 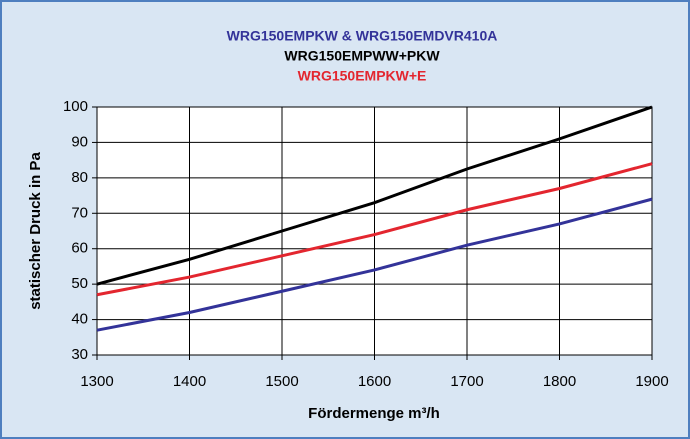 What do you see at coordinates (362, 56) in the screenshot?
I see `legend-entry: WRG150EMPWW+PKW` at bounding box center [362, 56].